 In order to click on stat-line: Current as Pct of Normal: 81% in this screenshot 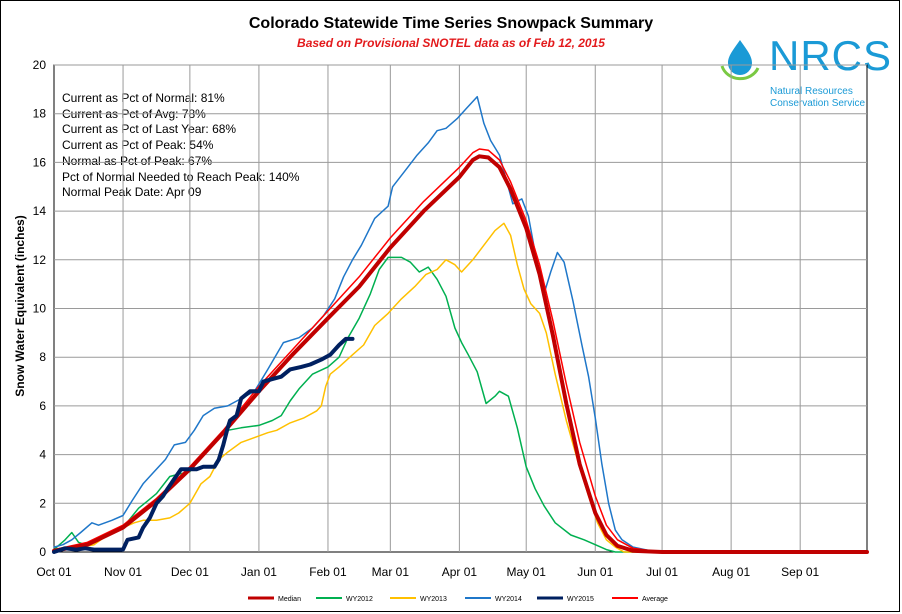, I will do `click(143, 98)`.